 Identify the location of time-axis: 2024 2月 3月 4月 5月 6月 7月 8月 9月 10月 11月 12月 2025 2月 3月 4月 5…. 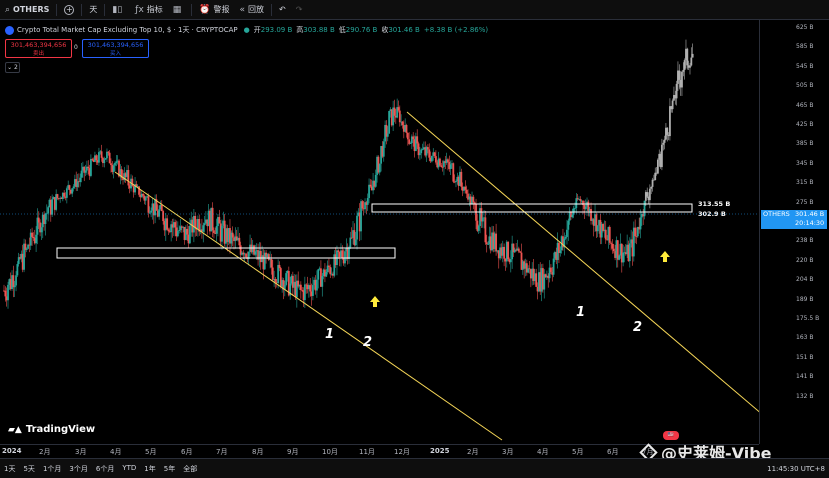
(379, 451).